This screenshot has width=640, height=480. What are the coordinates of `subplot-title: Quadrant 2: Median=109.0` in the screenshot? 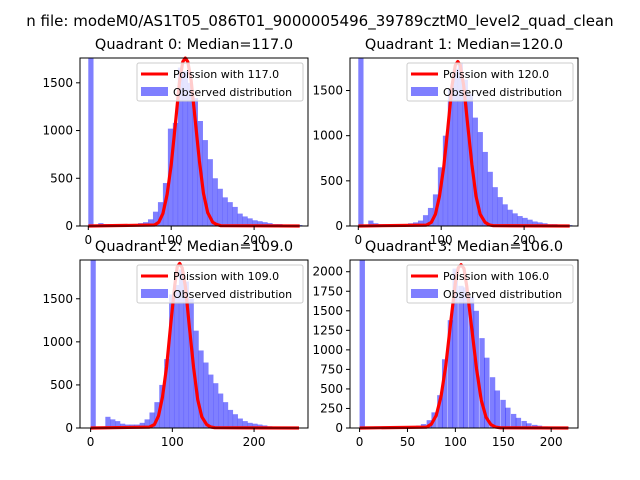 It's located at (194, 247).